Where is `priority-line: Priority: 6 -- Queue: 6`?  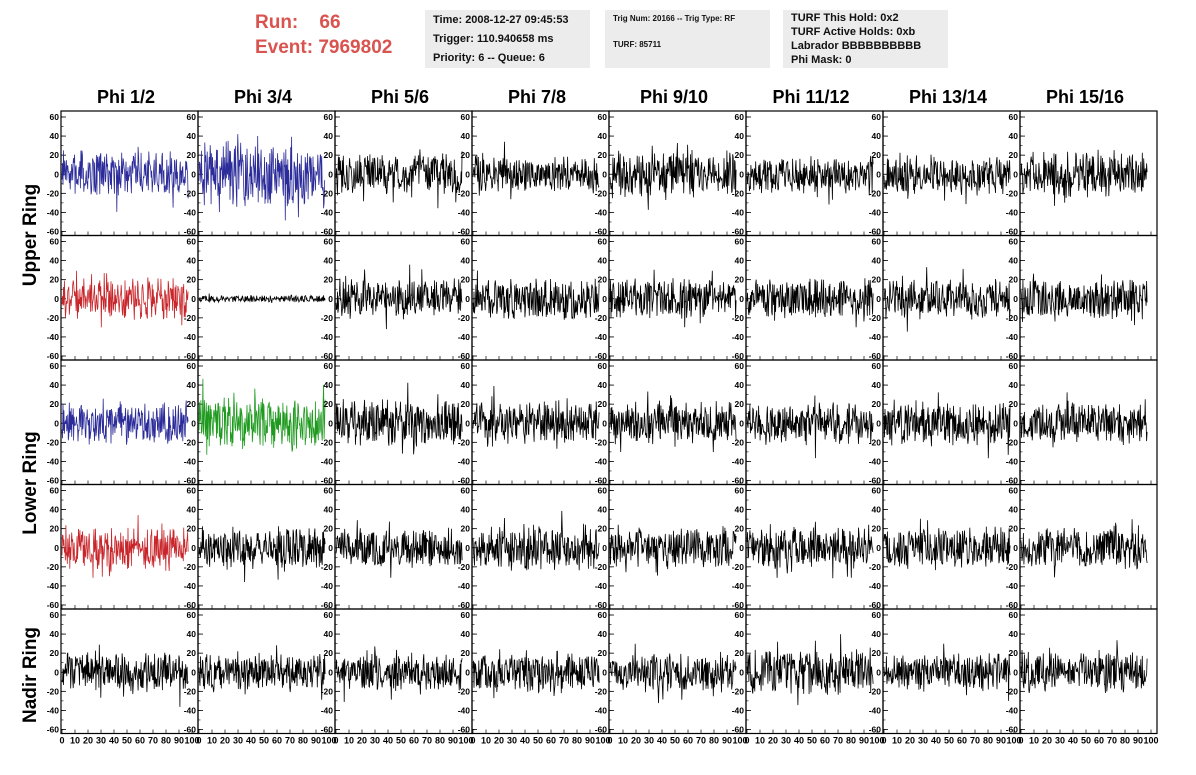
priority-line: Priority: 6 -- Queue: 6 is located at coordinates (489, 58).